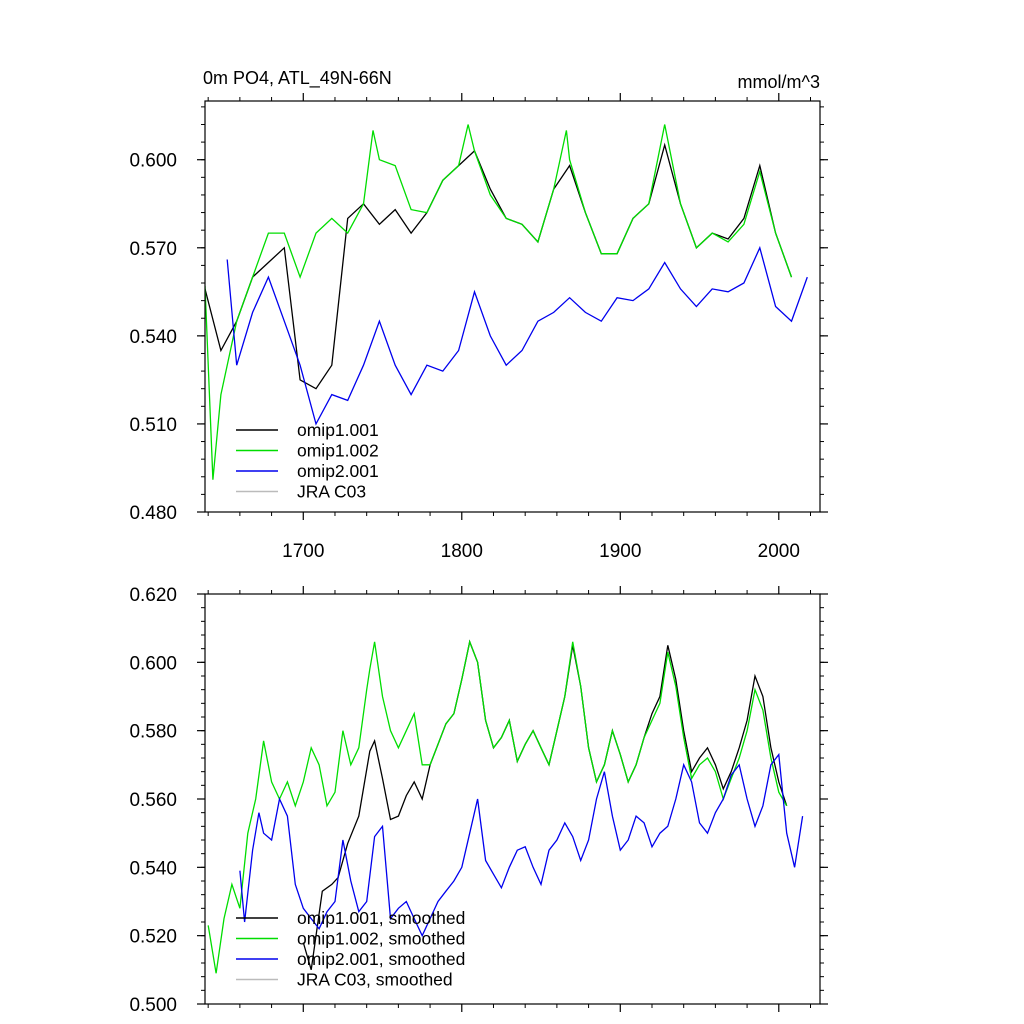  Describe the element at coordinates (303, 551) in the screenshot. I see `x-tick-label: 1700` at that location.